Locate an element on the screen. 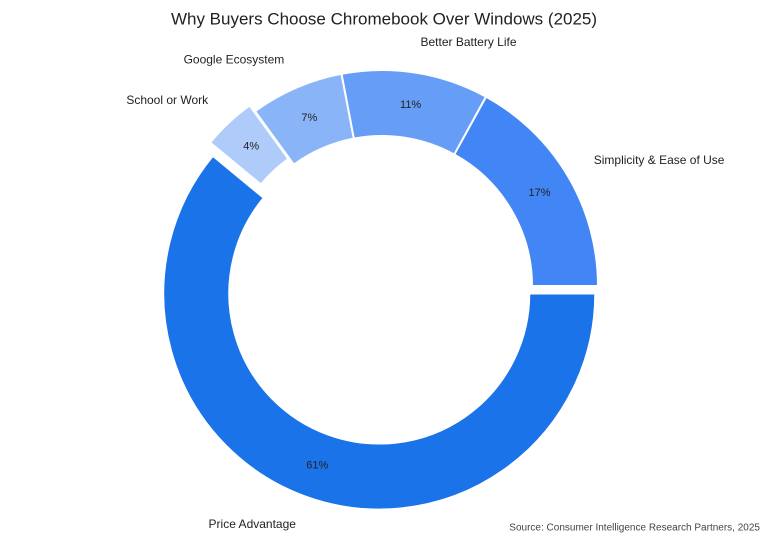 This screenshot has height=538, width=768. slice-label: School or Work is located at coordinates (167, 100).